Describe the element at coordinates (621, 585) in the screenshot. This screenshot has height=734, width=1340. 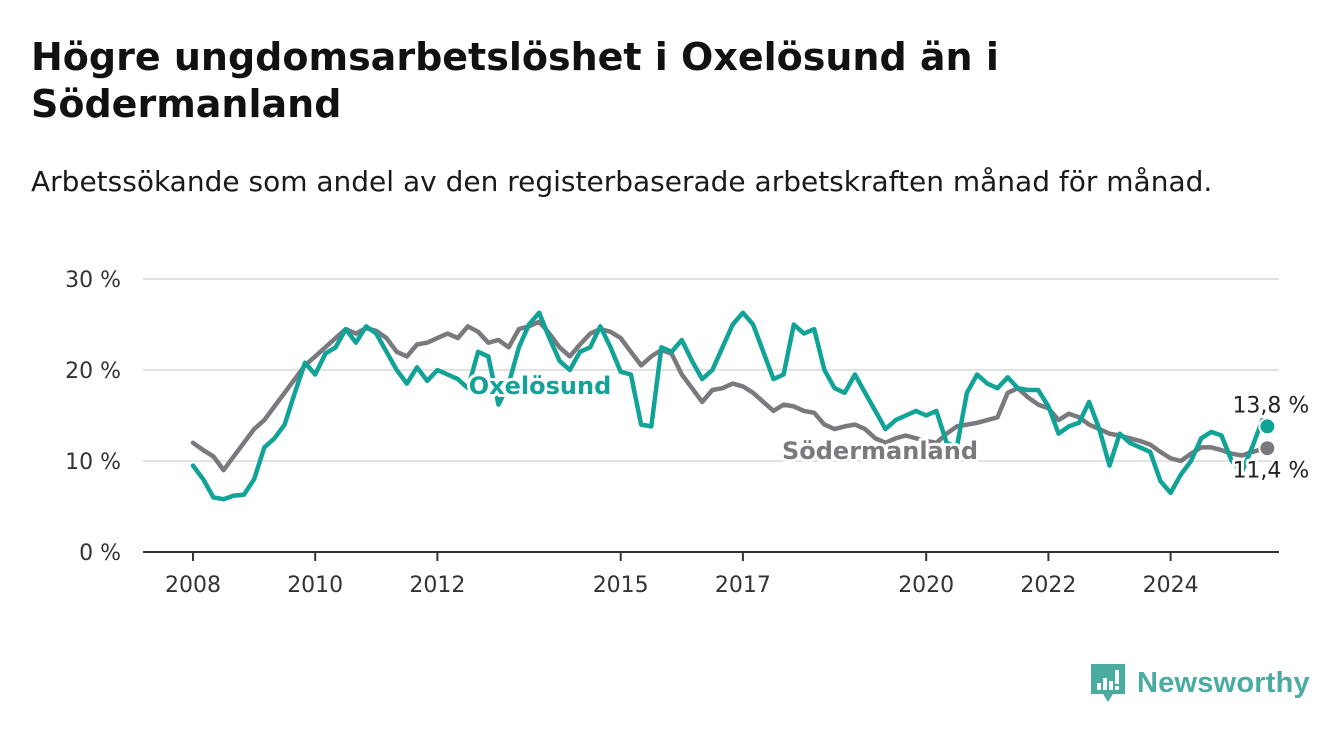
I see `x-tick-label: 2015` at that location.